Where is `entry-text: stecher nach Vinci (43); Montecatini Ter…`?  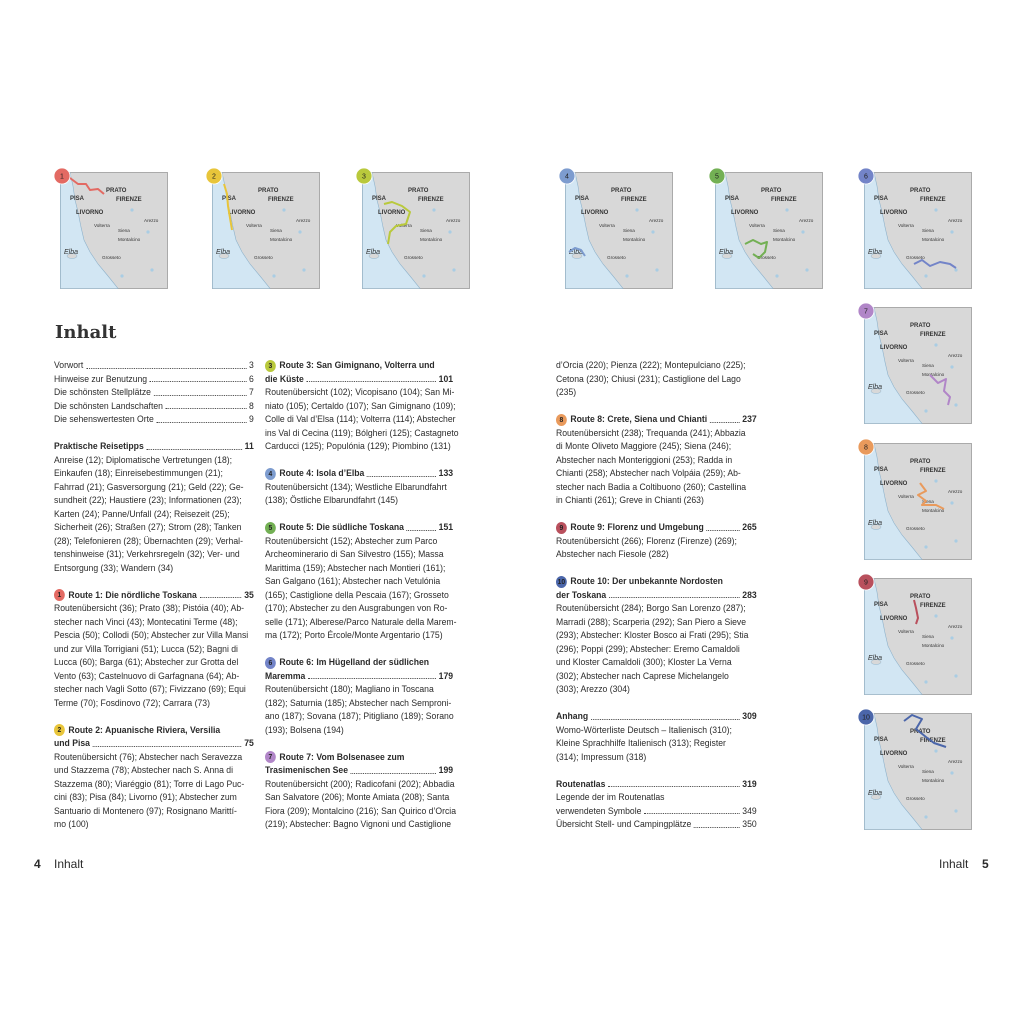
entry-text: stecher nach Vinci (43); Montecatini Ter… is located at coordinates (146, 622).